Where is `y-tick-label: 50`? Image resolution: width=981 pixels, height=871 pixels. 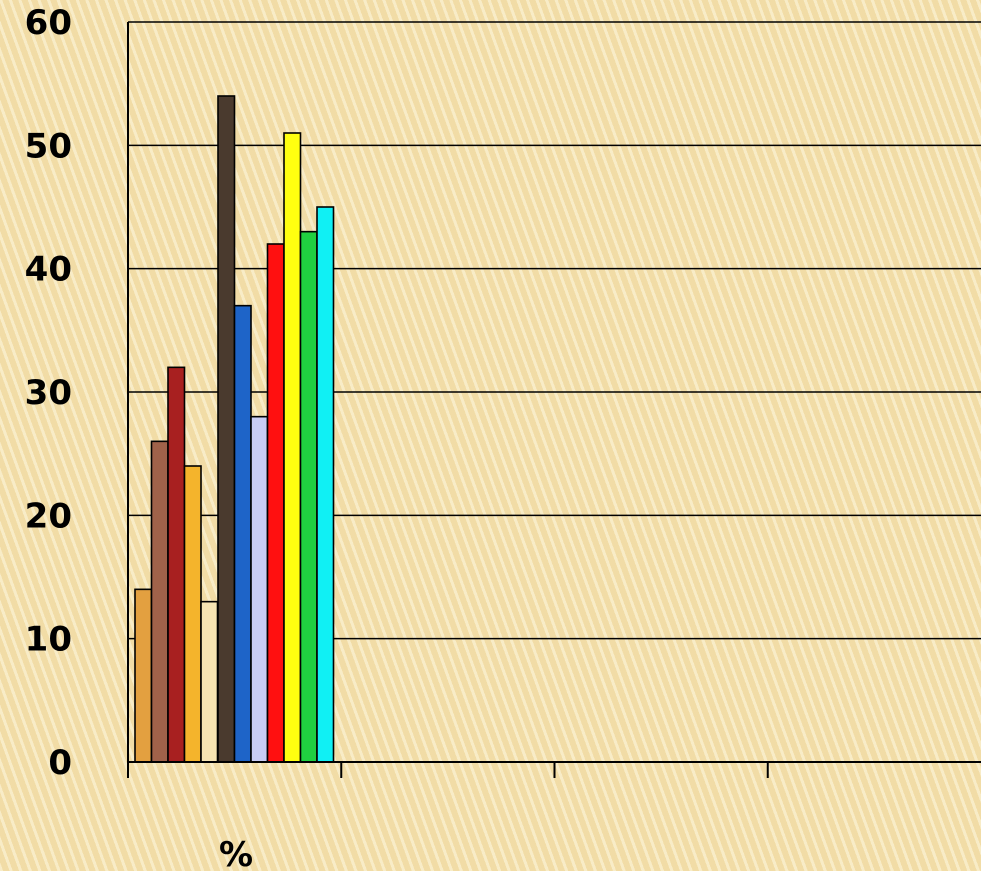 y-tick-label: 50 is located at coordinates (48, 146).